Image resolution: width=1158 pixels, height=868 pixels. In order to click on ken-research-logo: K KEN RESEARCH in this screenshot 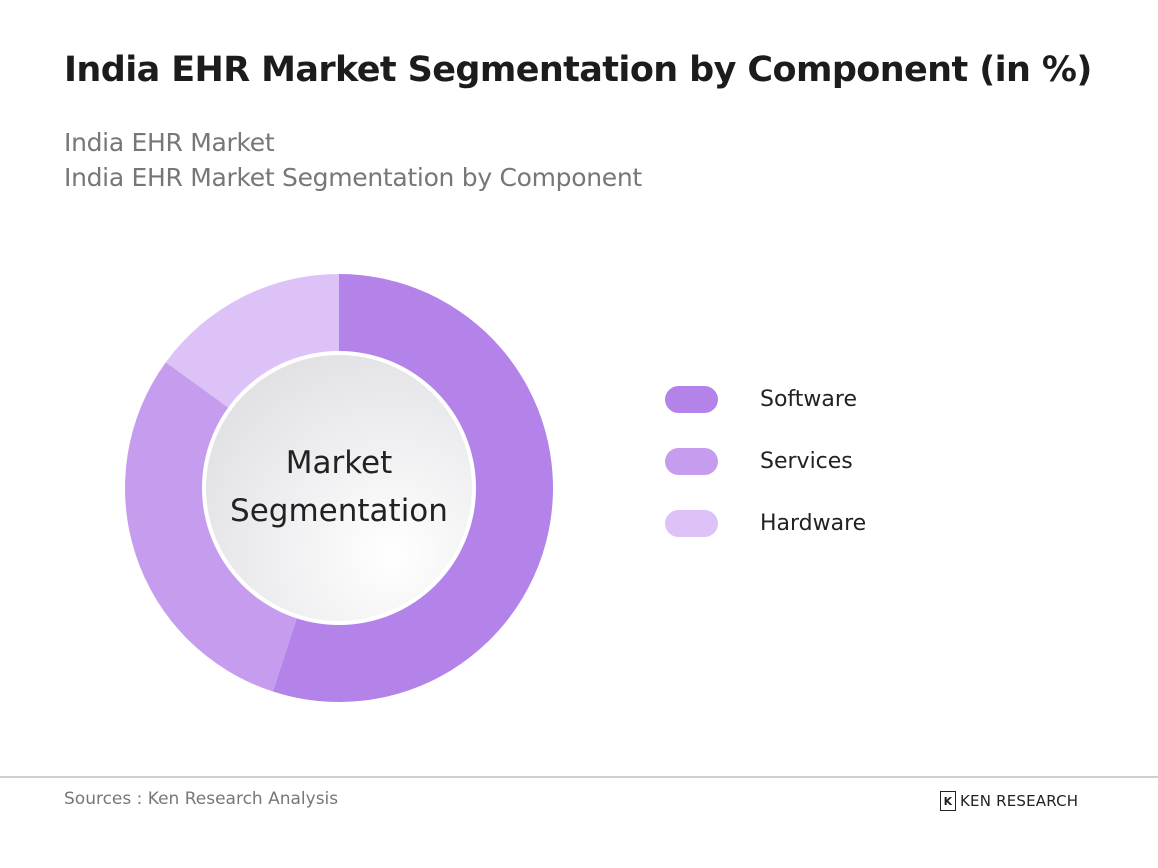, I will do `click(1009, 801)`.